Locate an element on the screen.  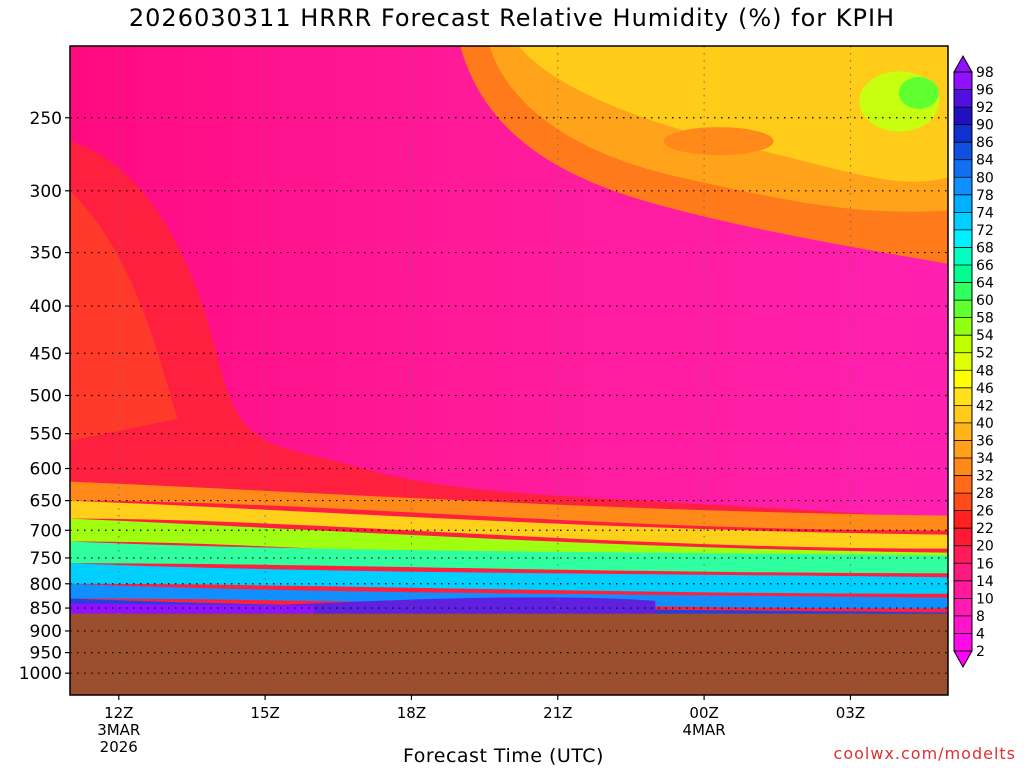
x-tick-sublabel: 3MAR is located at coordinates (118, 730).